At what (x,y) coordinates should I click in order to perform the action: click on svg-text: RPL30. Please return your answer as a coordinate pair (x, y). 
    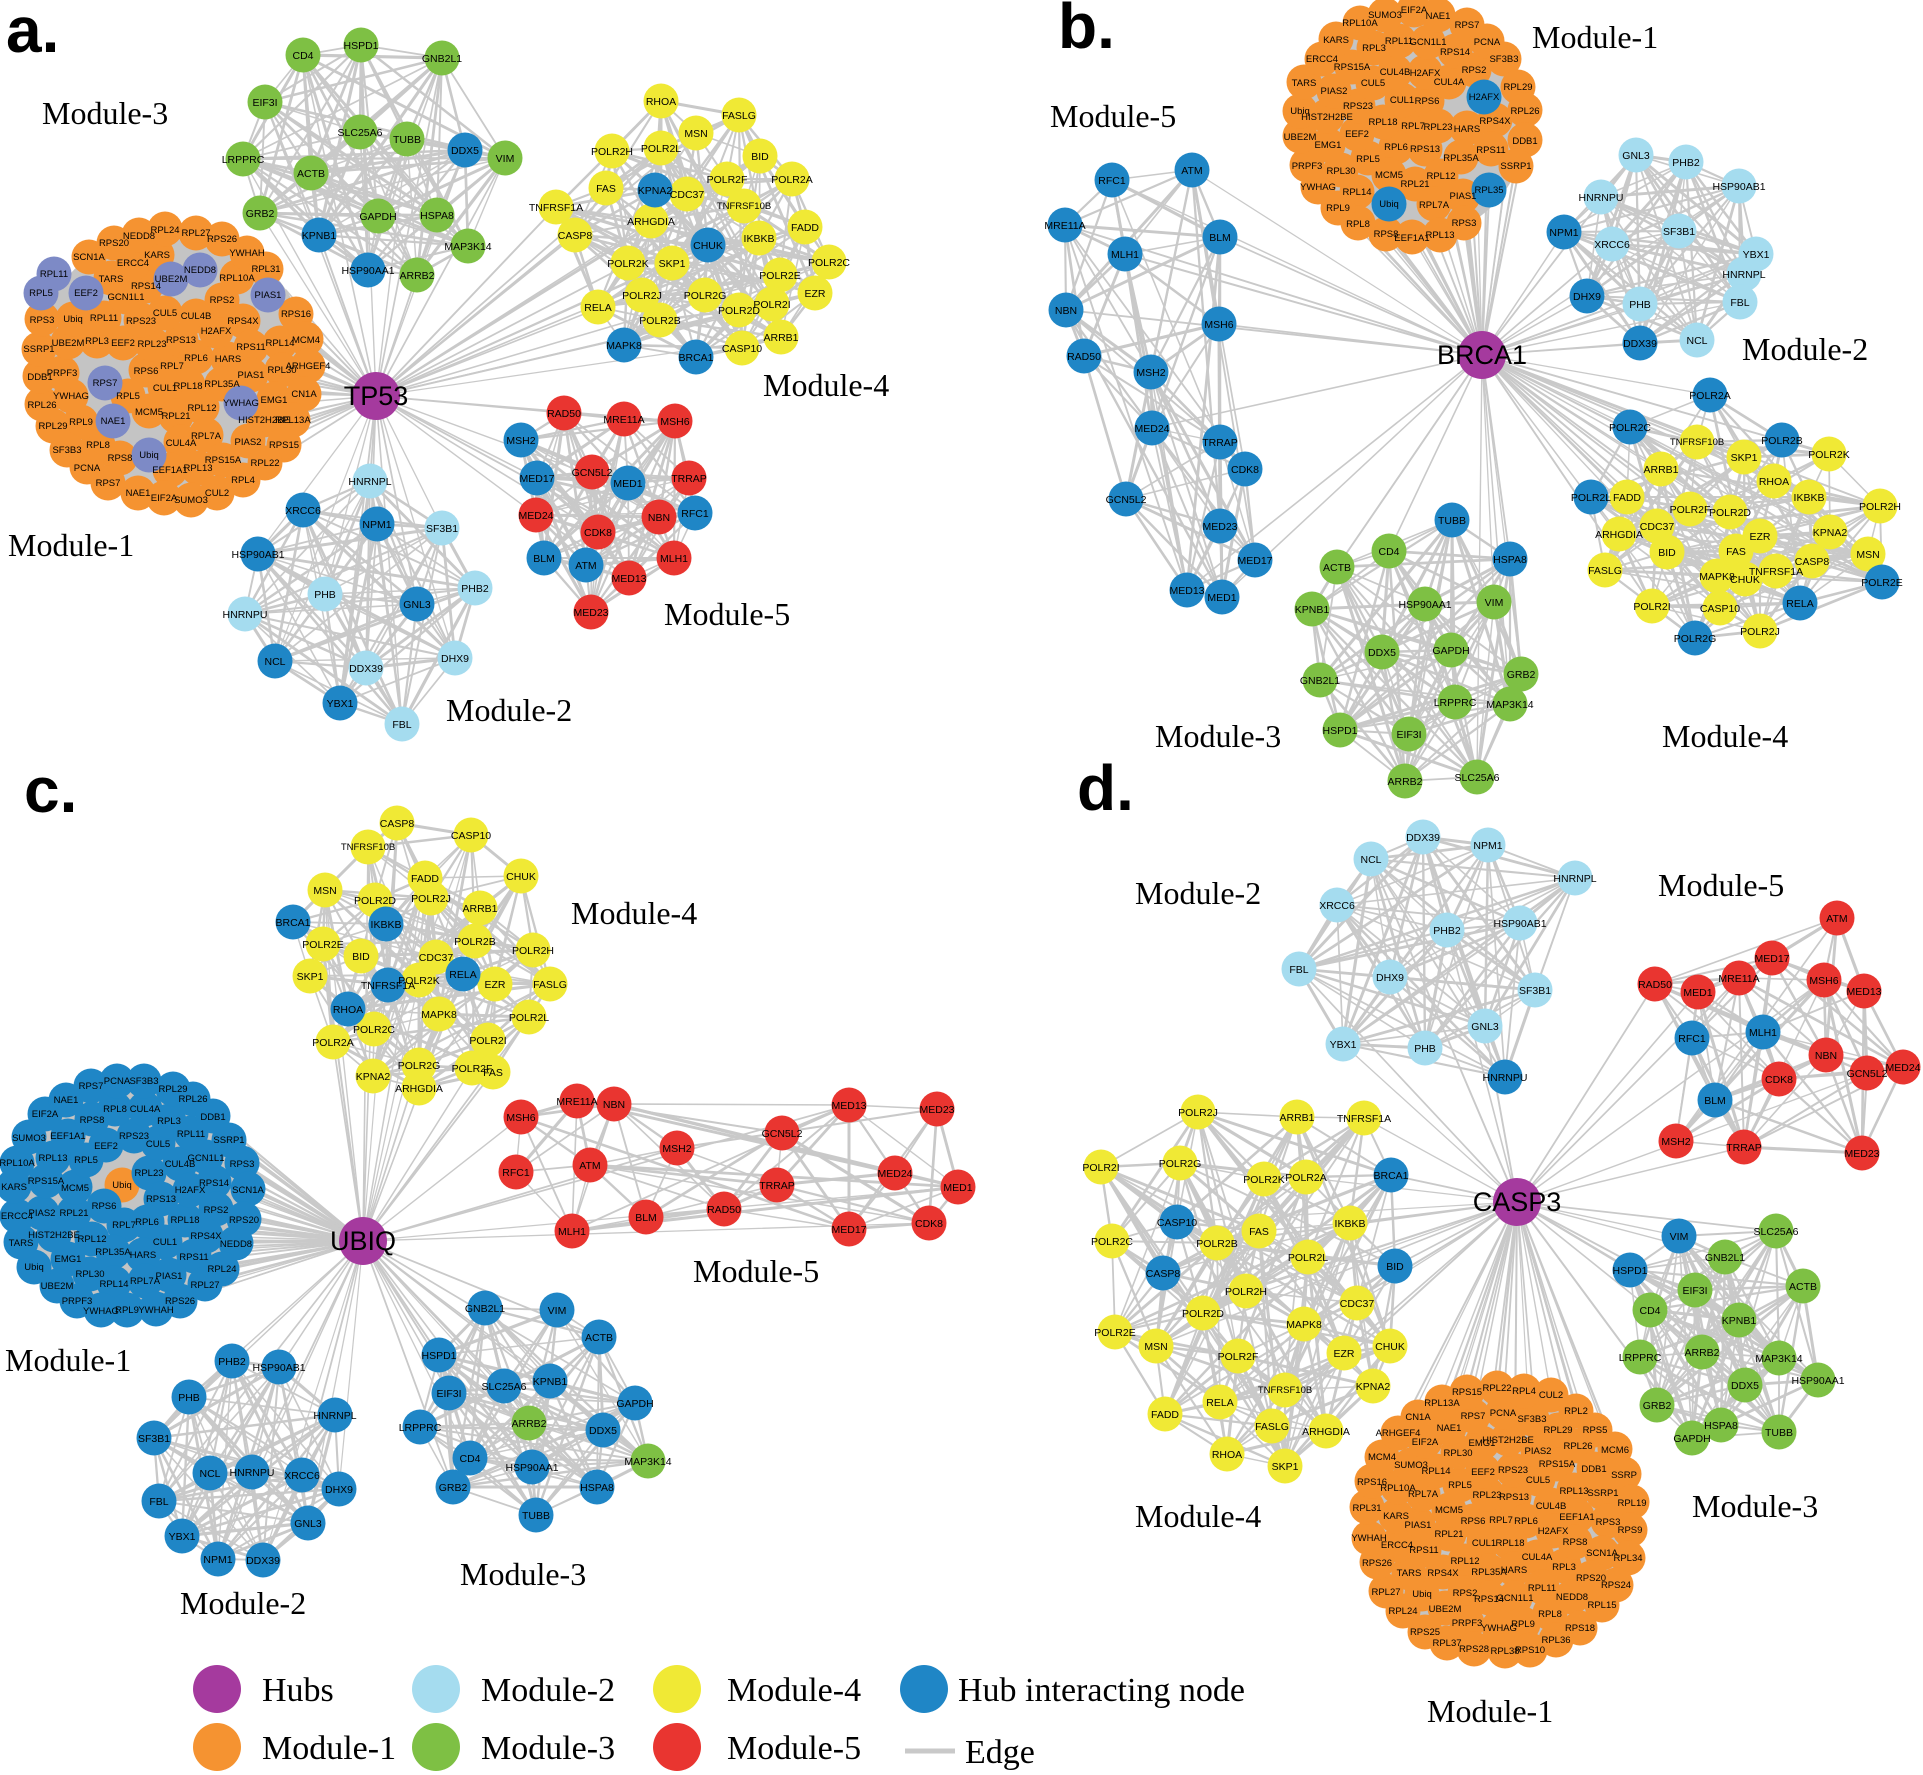
    Looking at the image, I should click on (281, 370).